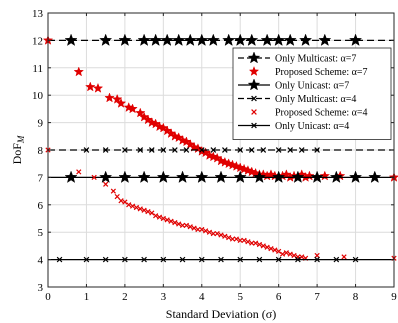 This screenshot has height=323, width=398. I want to click on x-tick-label: 9, so click(394, 297).